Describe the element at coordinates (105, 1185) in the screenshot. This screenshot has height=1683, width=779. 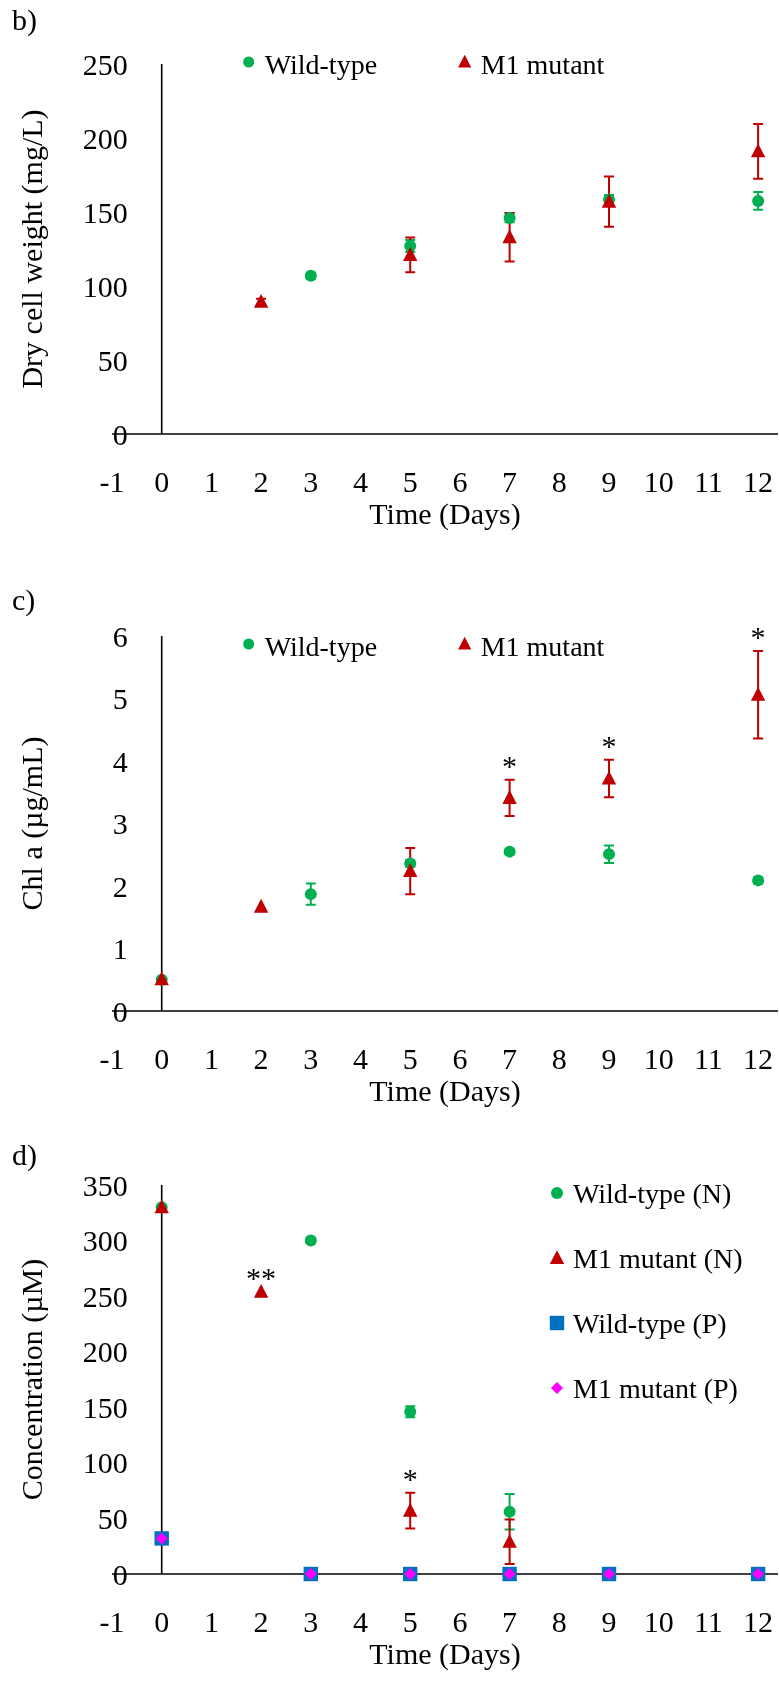
I see `y-tick-label: 350` at that location.